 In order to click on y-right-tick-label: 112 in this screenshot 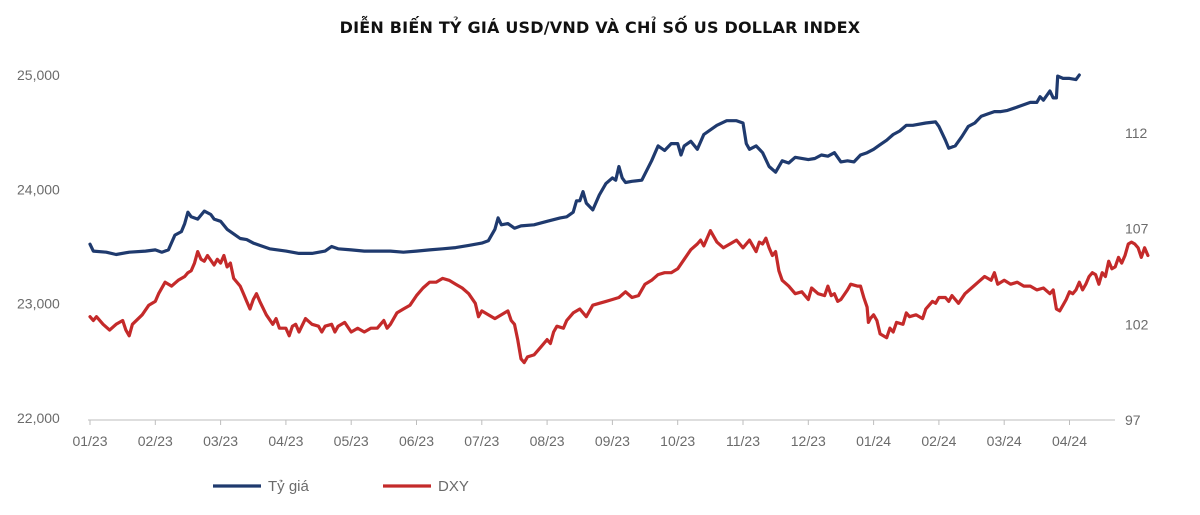, I will do `click(1136, 133)`.